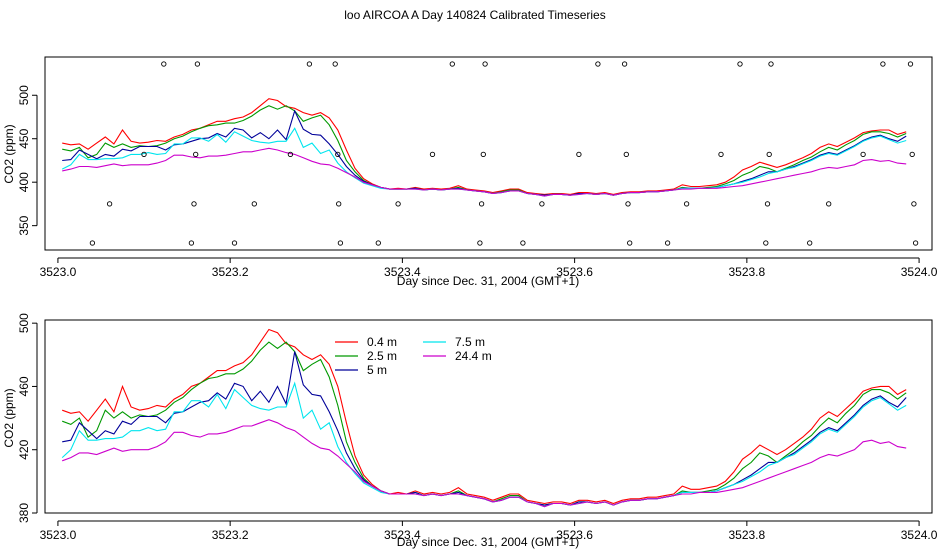 The height and width of the screenshot is (550, 950). Describe the element at coordinates (9, 417) in the screenshot. I see `y-axis-label-bottom: CO2 (ppm)` at that location.